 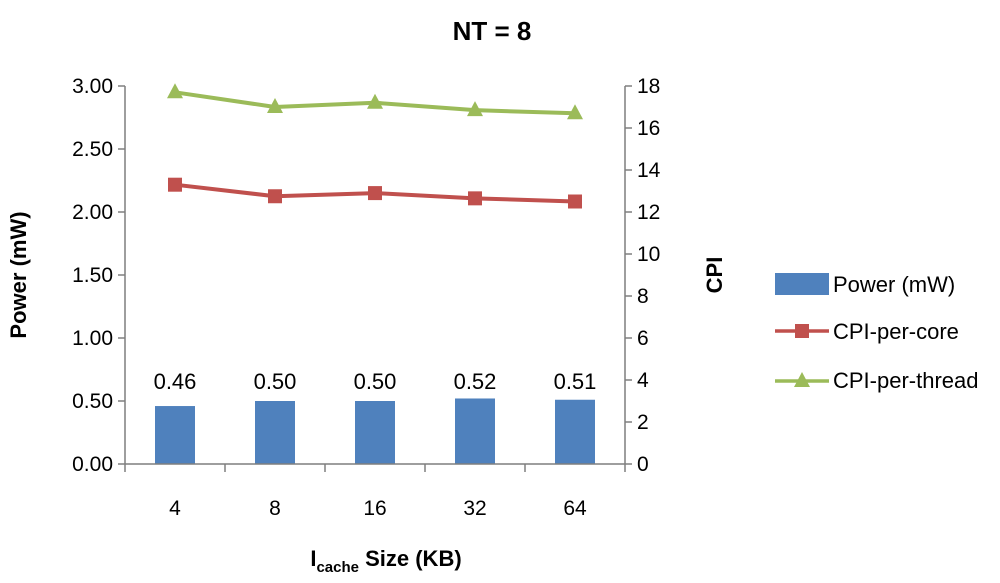 I want to click on legend-marker-cpi-core, so click(x=802, y=331).